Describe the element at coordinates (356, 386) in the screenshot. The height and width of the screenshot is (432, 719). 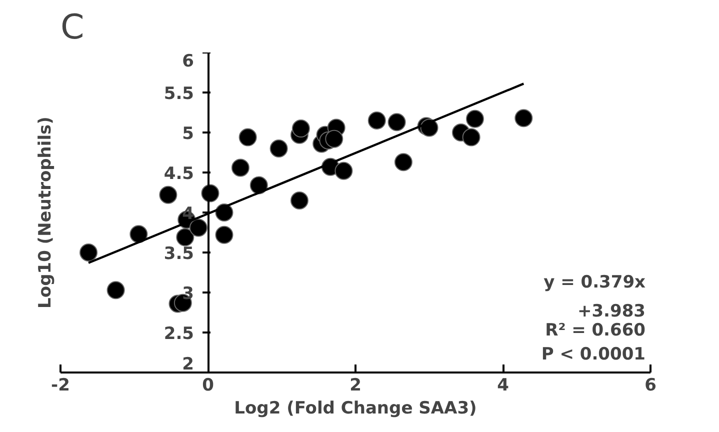
I see `x-tick-label: 2` at that location.